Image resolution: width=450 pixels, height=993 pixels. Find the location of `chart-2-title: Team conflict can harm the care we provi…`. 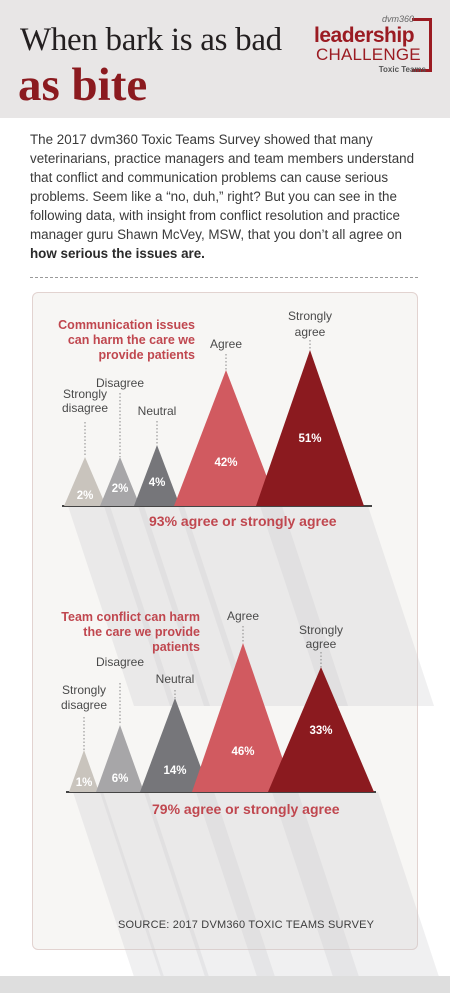

chart-2-title: Team conflict can harm the care we provi… is located at coordinates (130, 632).